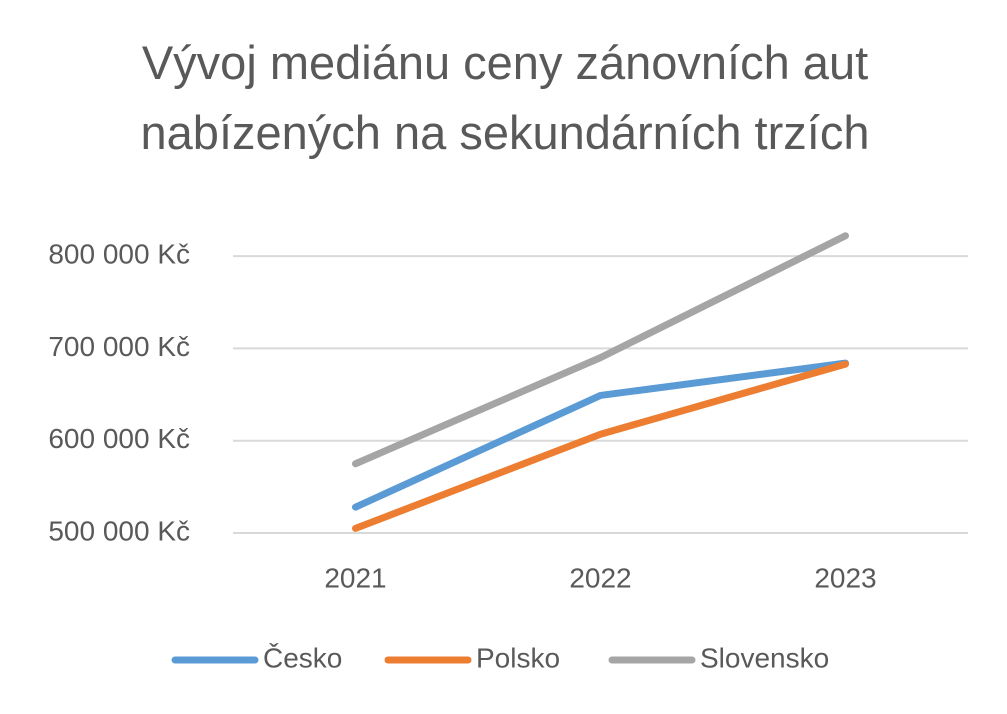 The width and height of the screenshot is (1007, 714). What do you see at coordinates (302, 657) in the screenshot?
I see `legend-label: Česko` at bounding box center [302, 657].